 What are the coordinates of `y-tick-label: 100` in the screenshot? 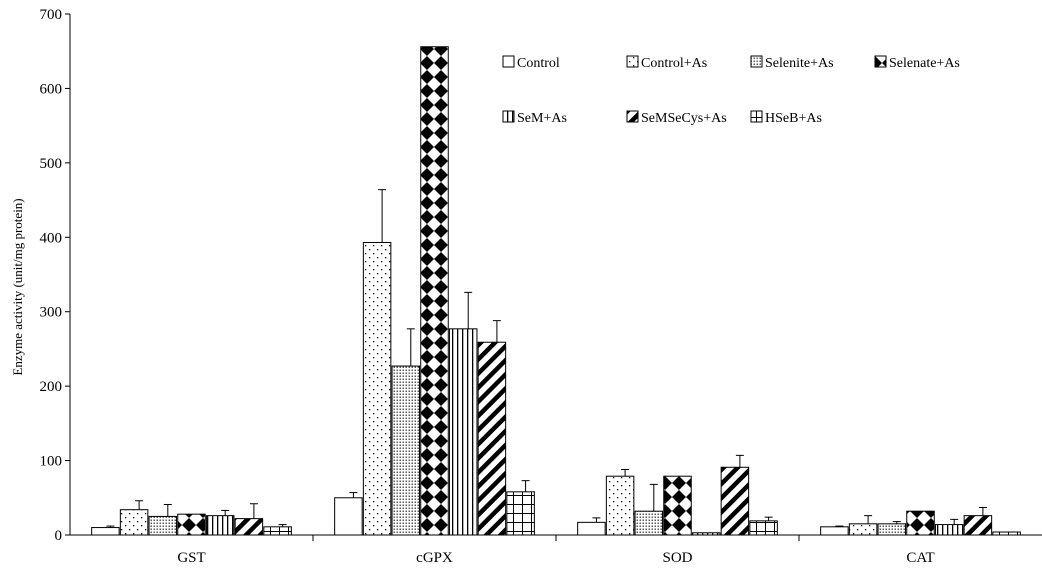 It's located at (51, 462).